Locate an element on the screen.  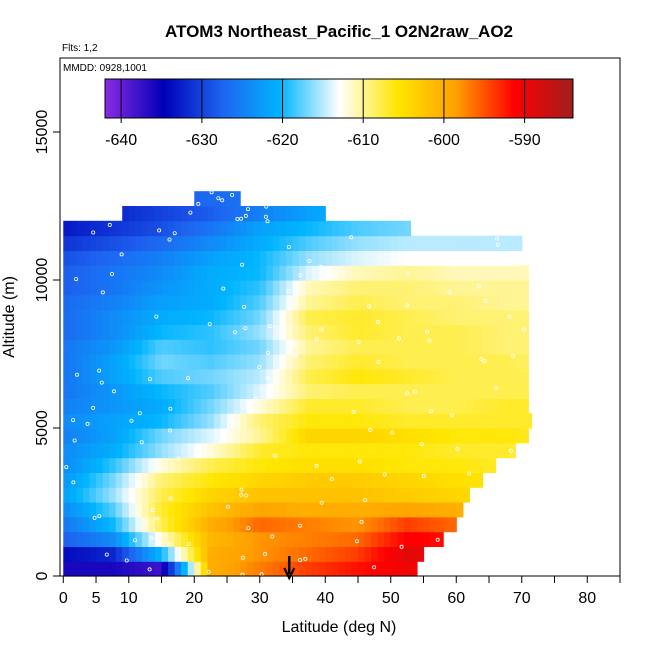
x-tick-label: 5 is located at coordinates (96, 598).